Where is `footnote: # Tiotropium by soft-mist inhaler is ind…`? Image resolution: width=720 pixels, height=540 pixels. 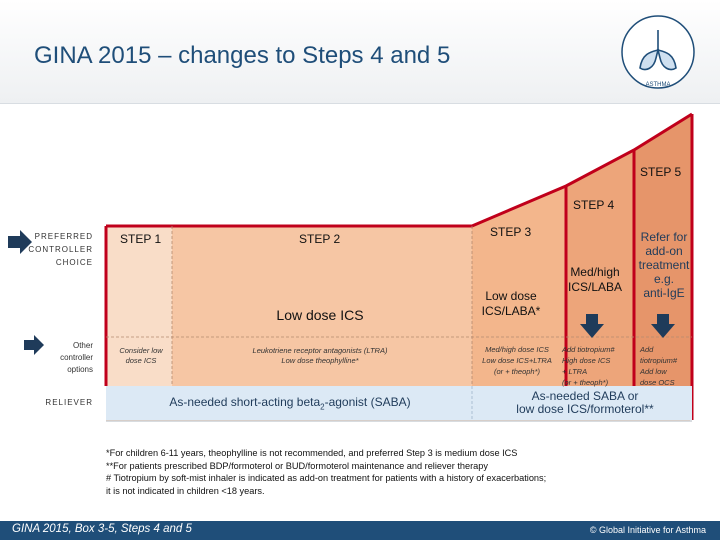 footnote: # Tiotropium by soft-mist inhaler is ind… is located at coordinates (326, 478).